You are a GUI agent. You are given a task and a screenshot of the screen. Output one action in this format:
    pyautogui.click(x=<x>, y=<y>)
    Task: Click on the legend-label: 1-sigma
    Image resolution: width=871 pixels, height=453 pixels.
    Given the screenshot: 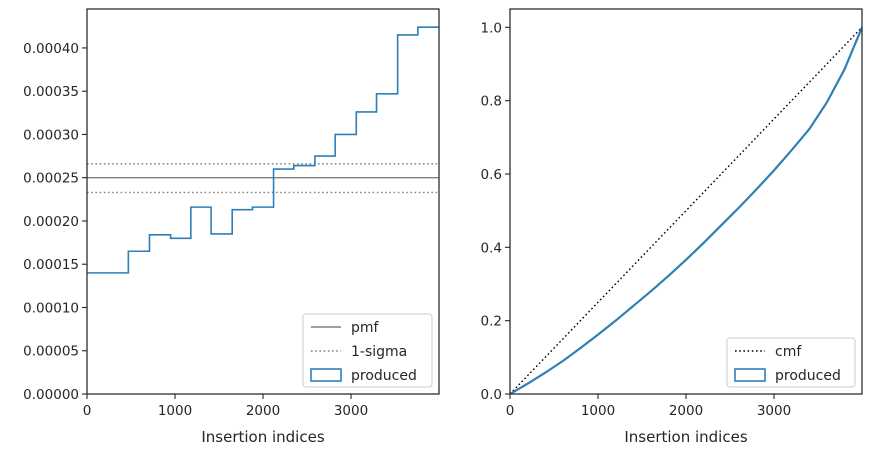 What is the action you would take?
    pyautogui.click(x=379, y=352)
    